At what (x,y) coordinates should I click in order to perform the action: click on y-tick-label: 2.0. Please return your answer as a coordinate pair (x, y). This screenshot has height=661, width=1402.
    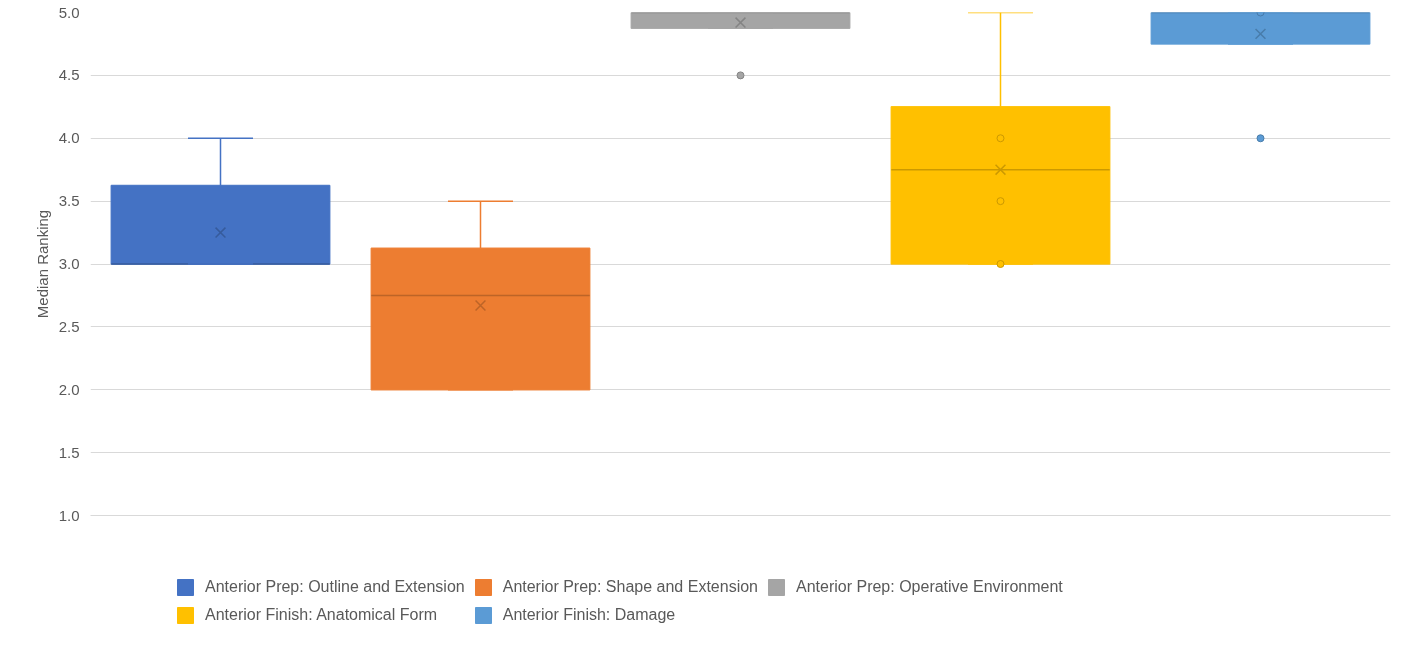
    Looking at the image, I should click on (69, 389).